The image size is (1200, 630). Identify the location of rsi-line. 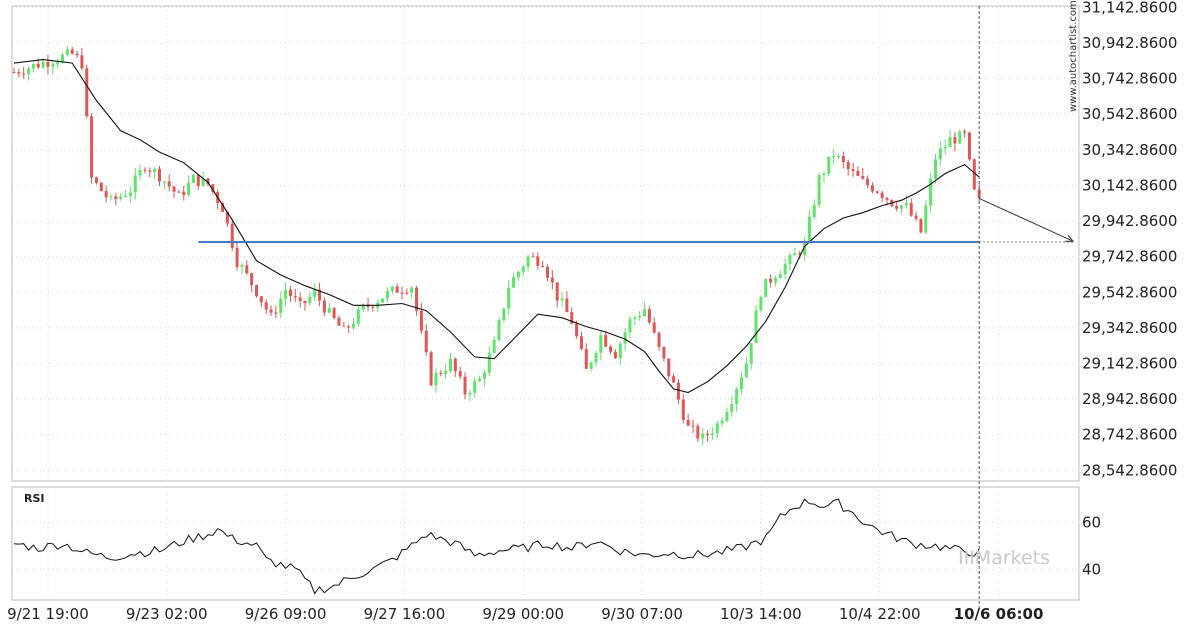
(496, 546).